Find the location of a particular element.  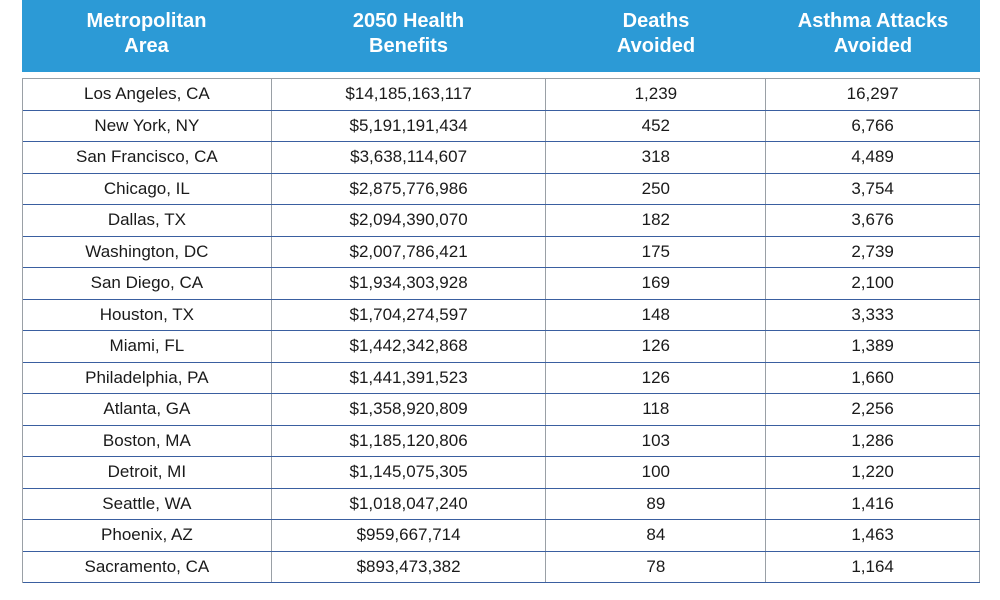

table-row: Phoenix, AZ $959,667,714 84 1,463 is located at coordinates (501, 536).